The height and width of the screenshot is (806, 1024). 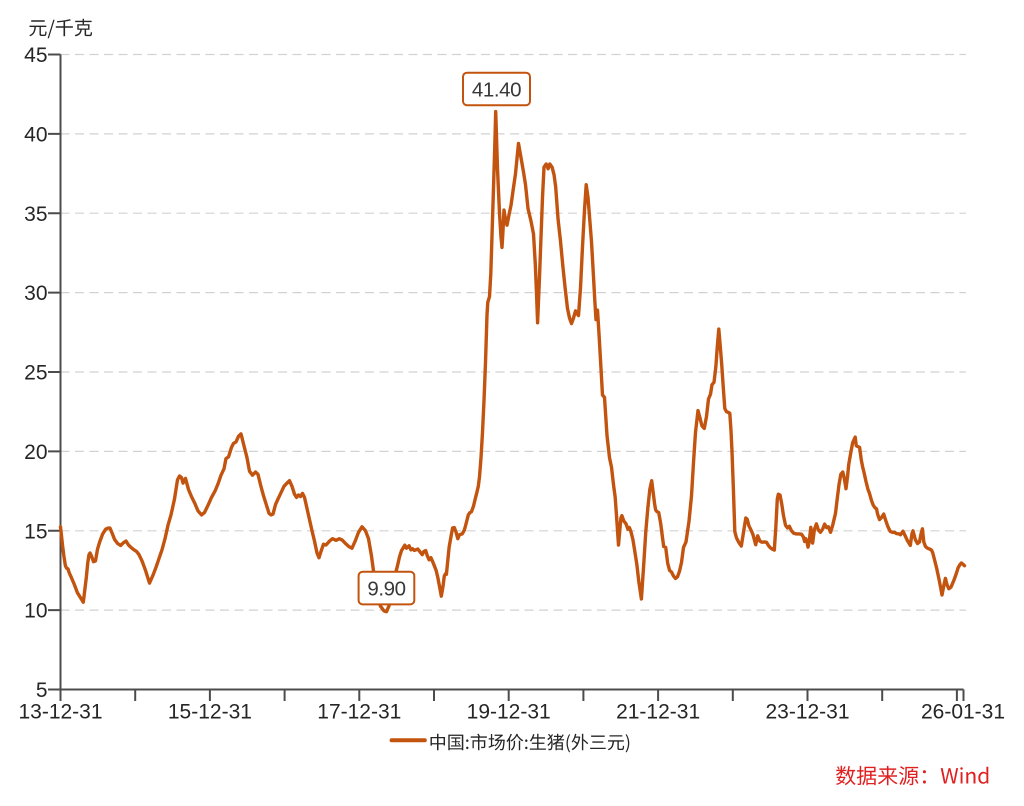 What do you see at coordinates (386, 589) in the screenshot?
I see `svg-text: 9.90` at bounding box center [386, 589].